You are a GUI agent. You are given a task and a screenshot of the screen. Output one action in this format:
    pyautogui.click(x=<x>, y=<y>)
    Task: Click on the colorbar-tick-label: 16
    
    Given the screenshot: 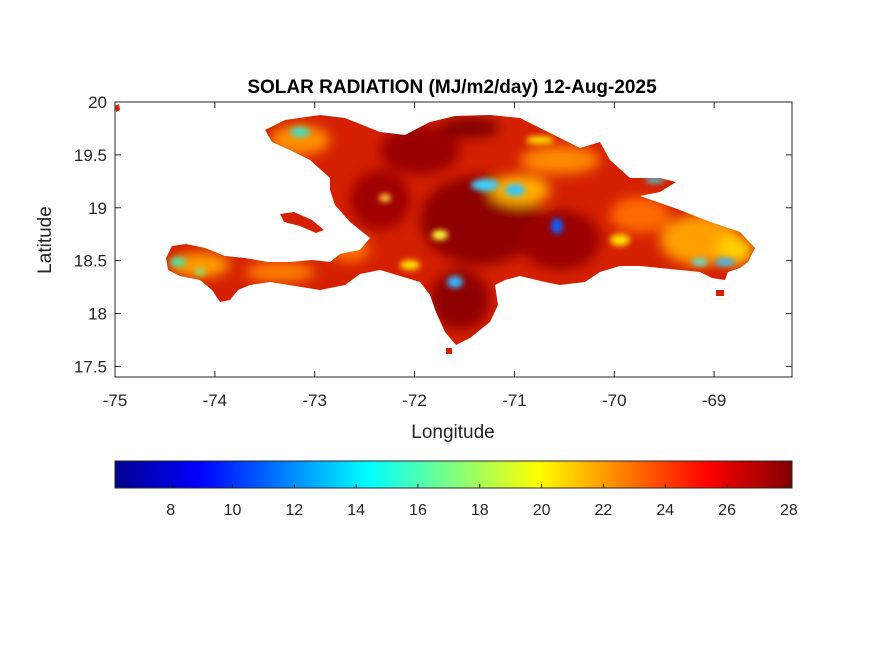 What is the action you would take?
    pyautogui.click(x=418, y=510)
    